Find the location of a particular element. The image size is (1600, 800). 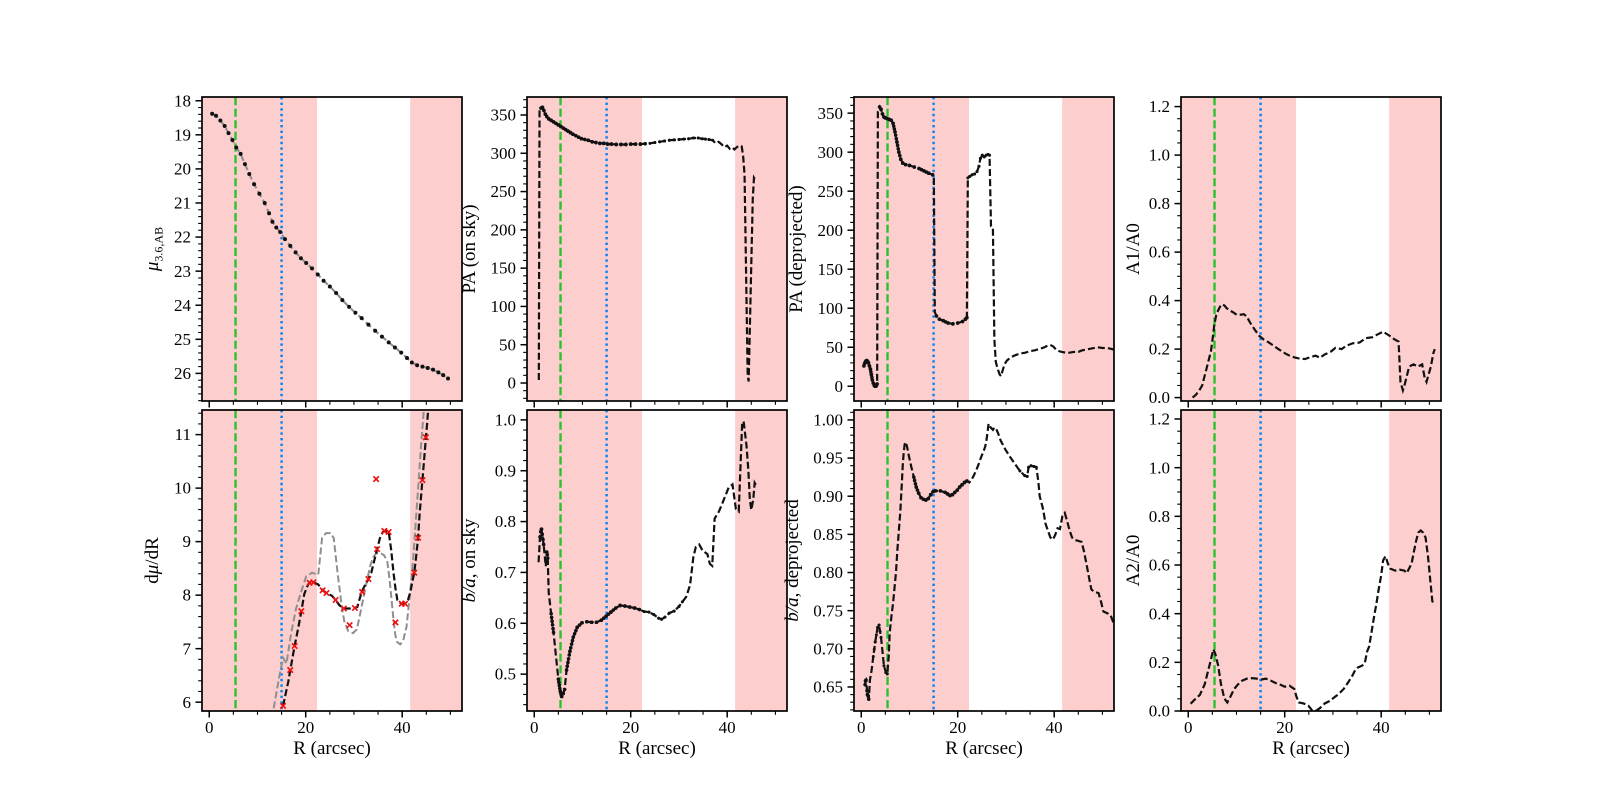

y-tick-label: 0.7 is located at coordinates (506, 572).